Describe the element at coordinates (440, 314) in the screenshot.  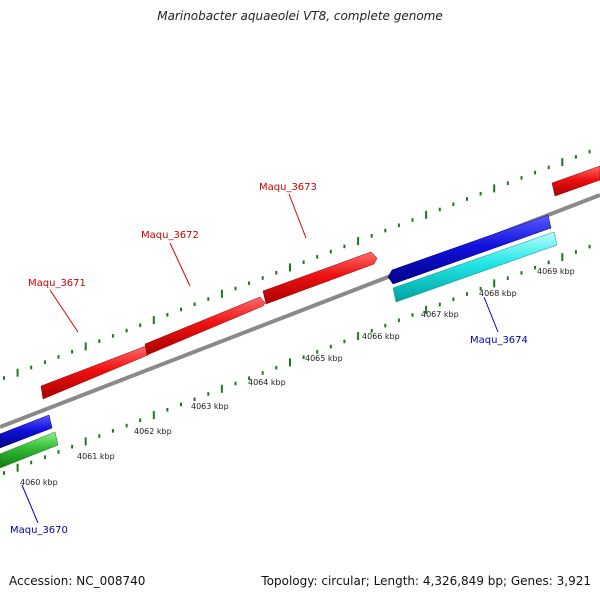
I see `scale-label-4067: 4067 kbp` at that location.